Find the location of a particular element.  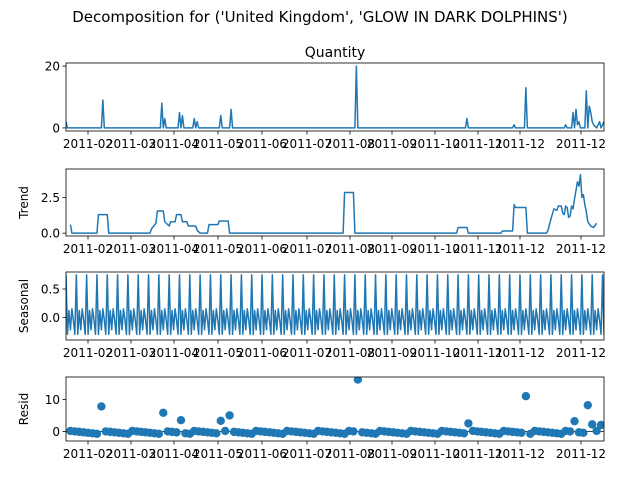

chart-2-xtick-label: 2011-08 is located at coordinates (350, 353).